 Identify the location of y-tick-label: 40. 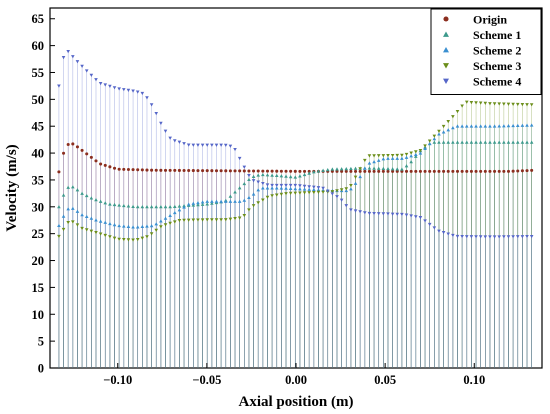
(38, 154).